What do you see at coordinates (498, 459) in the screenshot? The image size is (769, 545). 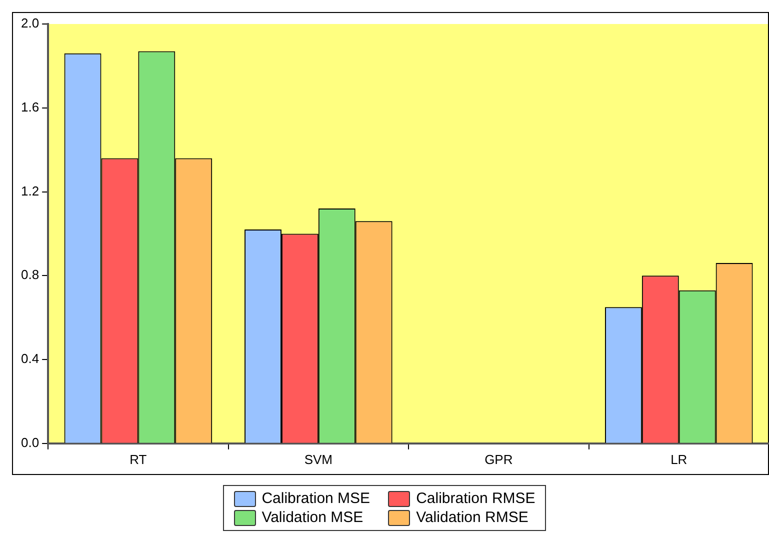 I see `x-tick-label: GPR` at bounding box center [498, 459].